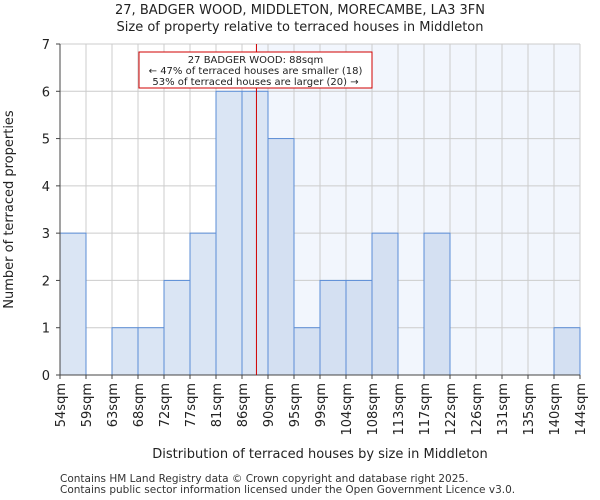 The height and width of the screenshot is (500, 600). Describe the element at coordinates (139, 405) in the screenshot. I see `x-tick-label: 68sqm` at that location.